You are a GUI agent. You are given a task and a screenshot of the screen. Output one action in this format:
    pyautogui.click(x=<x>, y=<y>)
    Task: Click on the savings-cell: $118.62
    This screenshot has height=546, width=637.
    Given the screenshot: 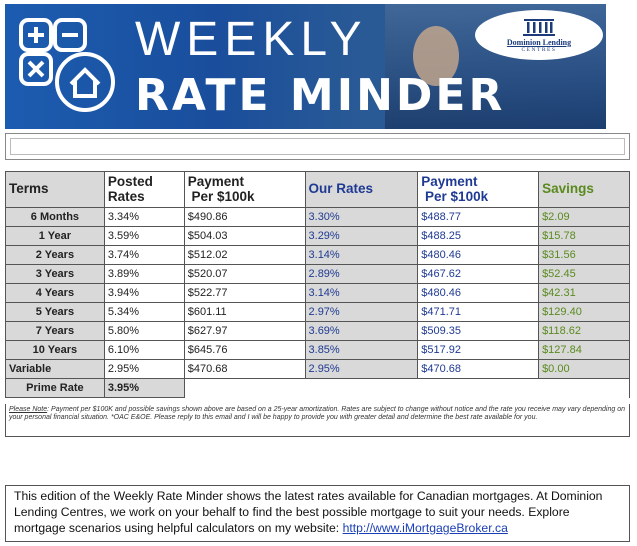 What is the action you would take?
    pyautogui.click(x=584, y=331)
    